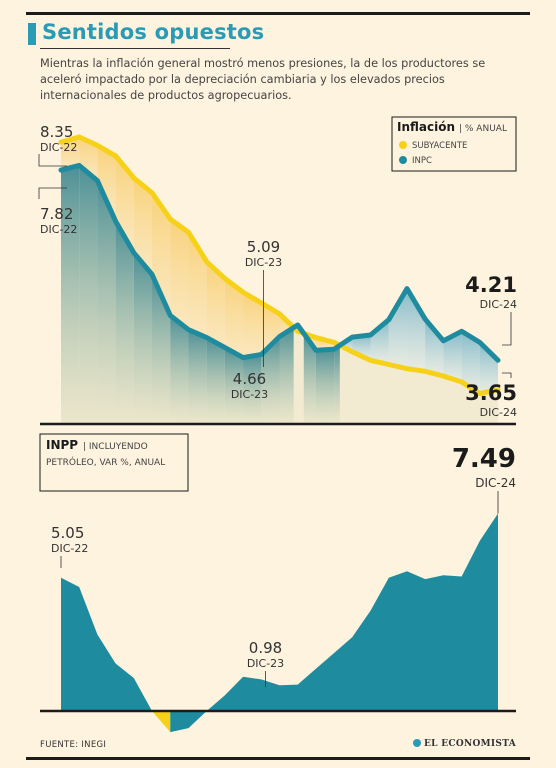 This screenshot has width=556, height=768. I want to click on annotation-date-core-start: DIC-22, so click(58, 147).